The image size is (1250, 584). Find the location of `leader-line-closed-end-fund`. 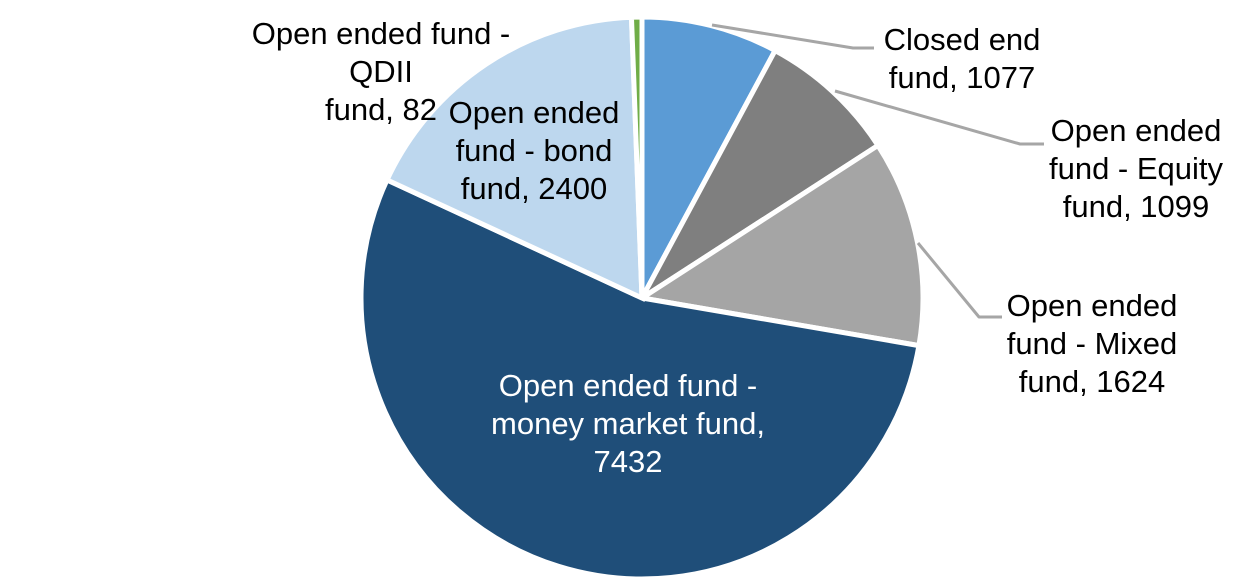

leader-line-closed-end-fund is located at coordinates (792, 36).